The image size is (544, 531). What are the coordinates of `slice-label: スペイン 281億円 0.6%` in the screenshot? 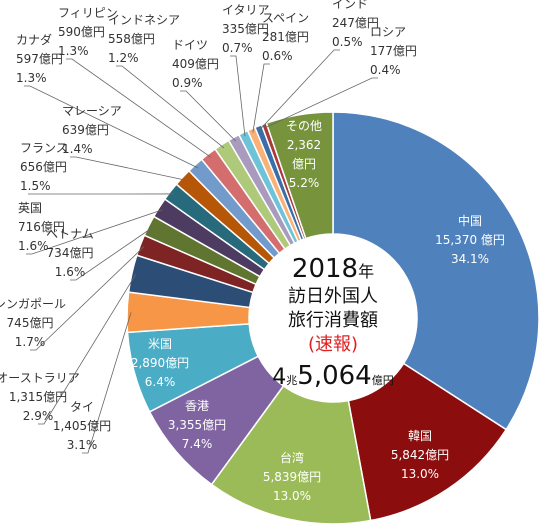 It's located at (285, 37).